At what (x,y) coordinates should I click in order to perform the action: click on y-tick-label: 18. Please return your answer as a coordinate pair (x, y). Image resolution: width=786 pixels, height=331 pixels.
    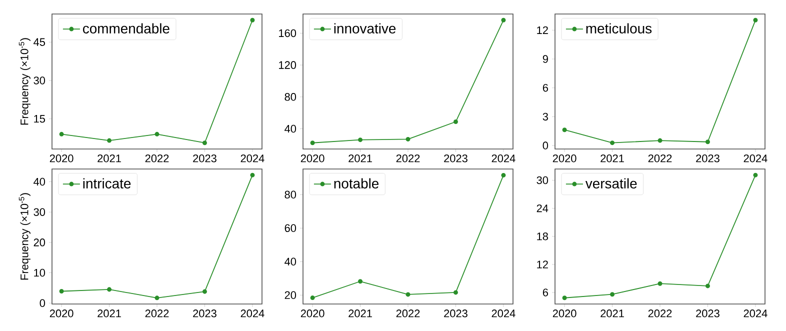
    Looking at the image, I should click on (542, 236).